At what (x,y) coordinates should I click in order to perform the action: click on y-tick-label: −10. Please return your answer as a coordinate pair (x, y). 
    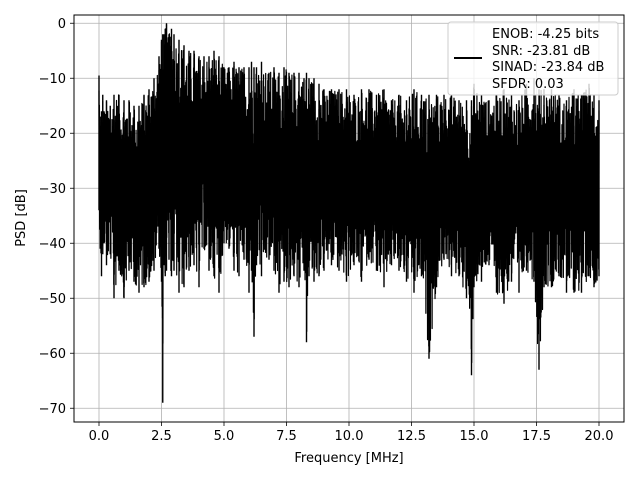
    Looking at the image, I should click on (52, 79).